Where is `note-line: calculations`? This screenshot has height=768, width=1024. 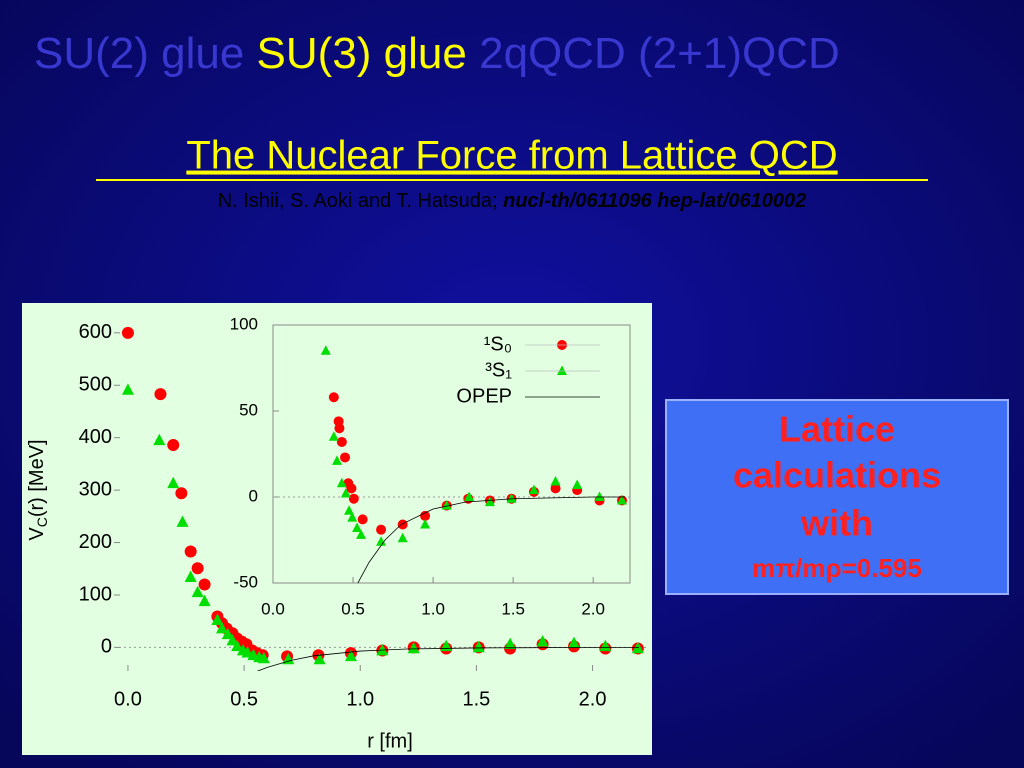
note-line: calculations is located at coordinates (837, 475).